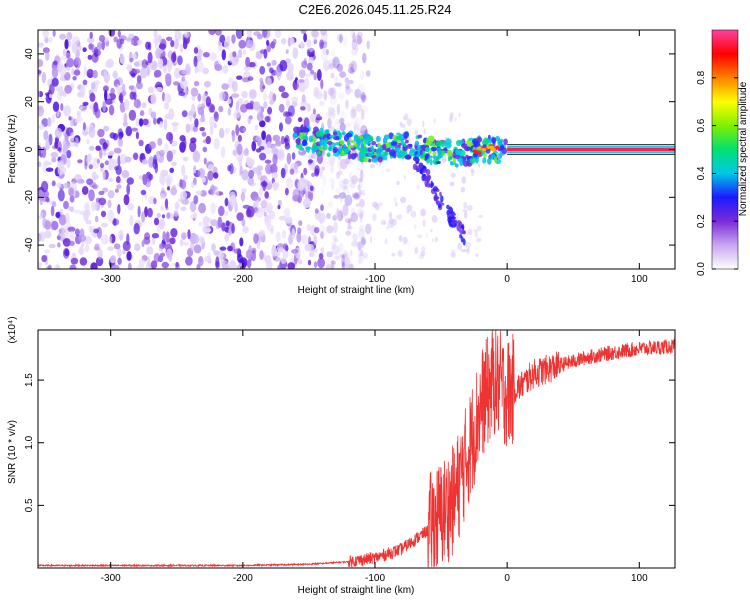 The width and height of the screenshot is (750, 600). I want to click on snr-ylabel: SNR (10 * v/v), so click(12, 452).